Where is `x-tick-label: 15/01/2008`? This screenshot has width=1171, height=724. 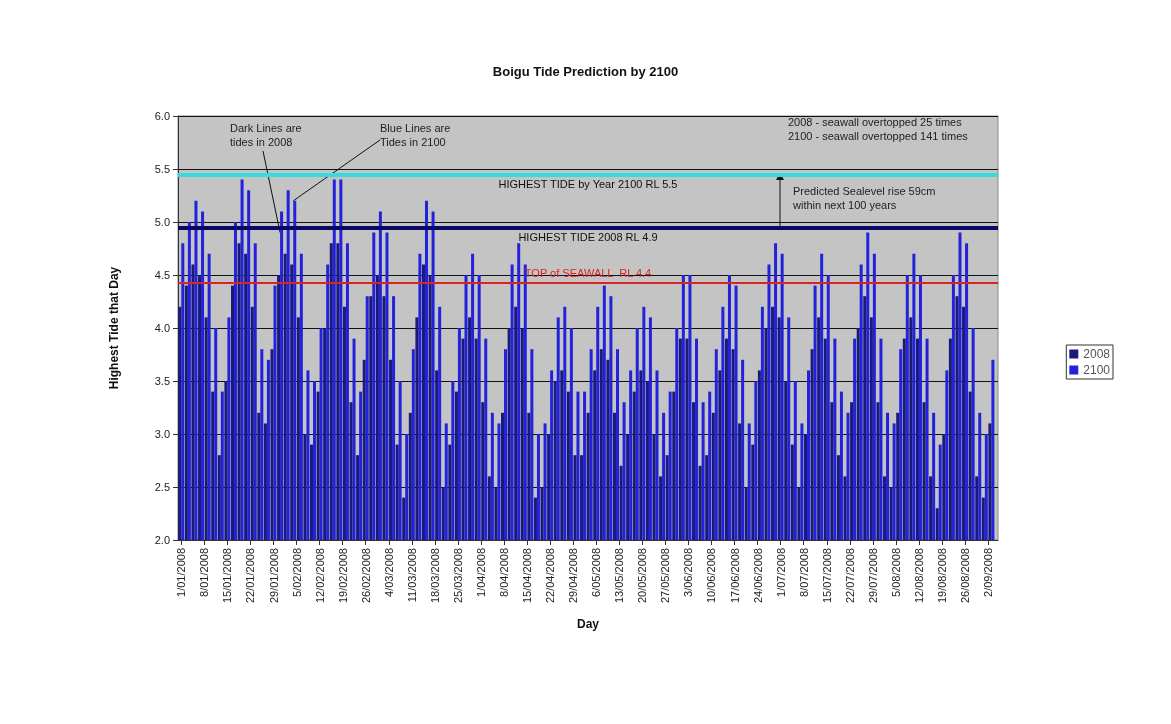 x-tick-label: 15/01/2008 is located at coordinates (227, 576).